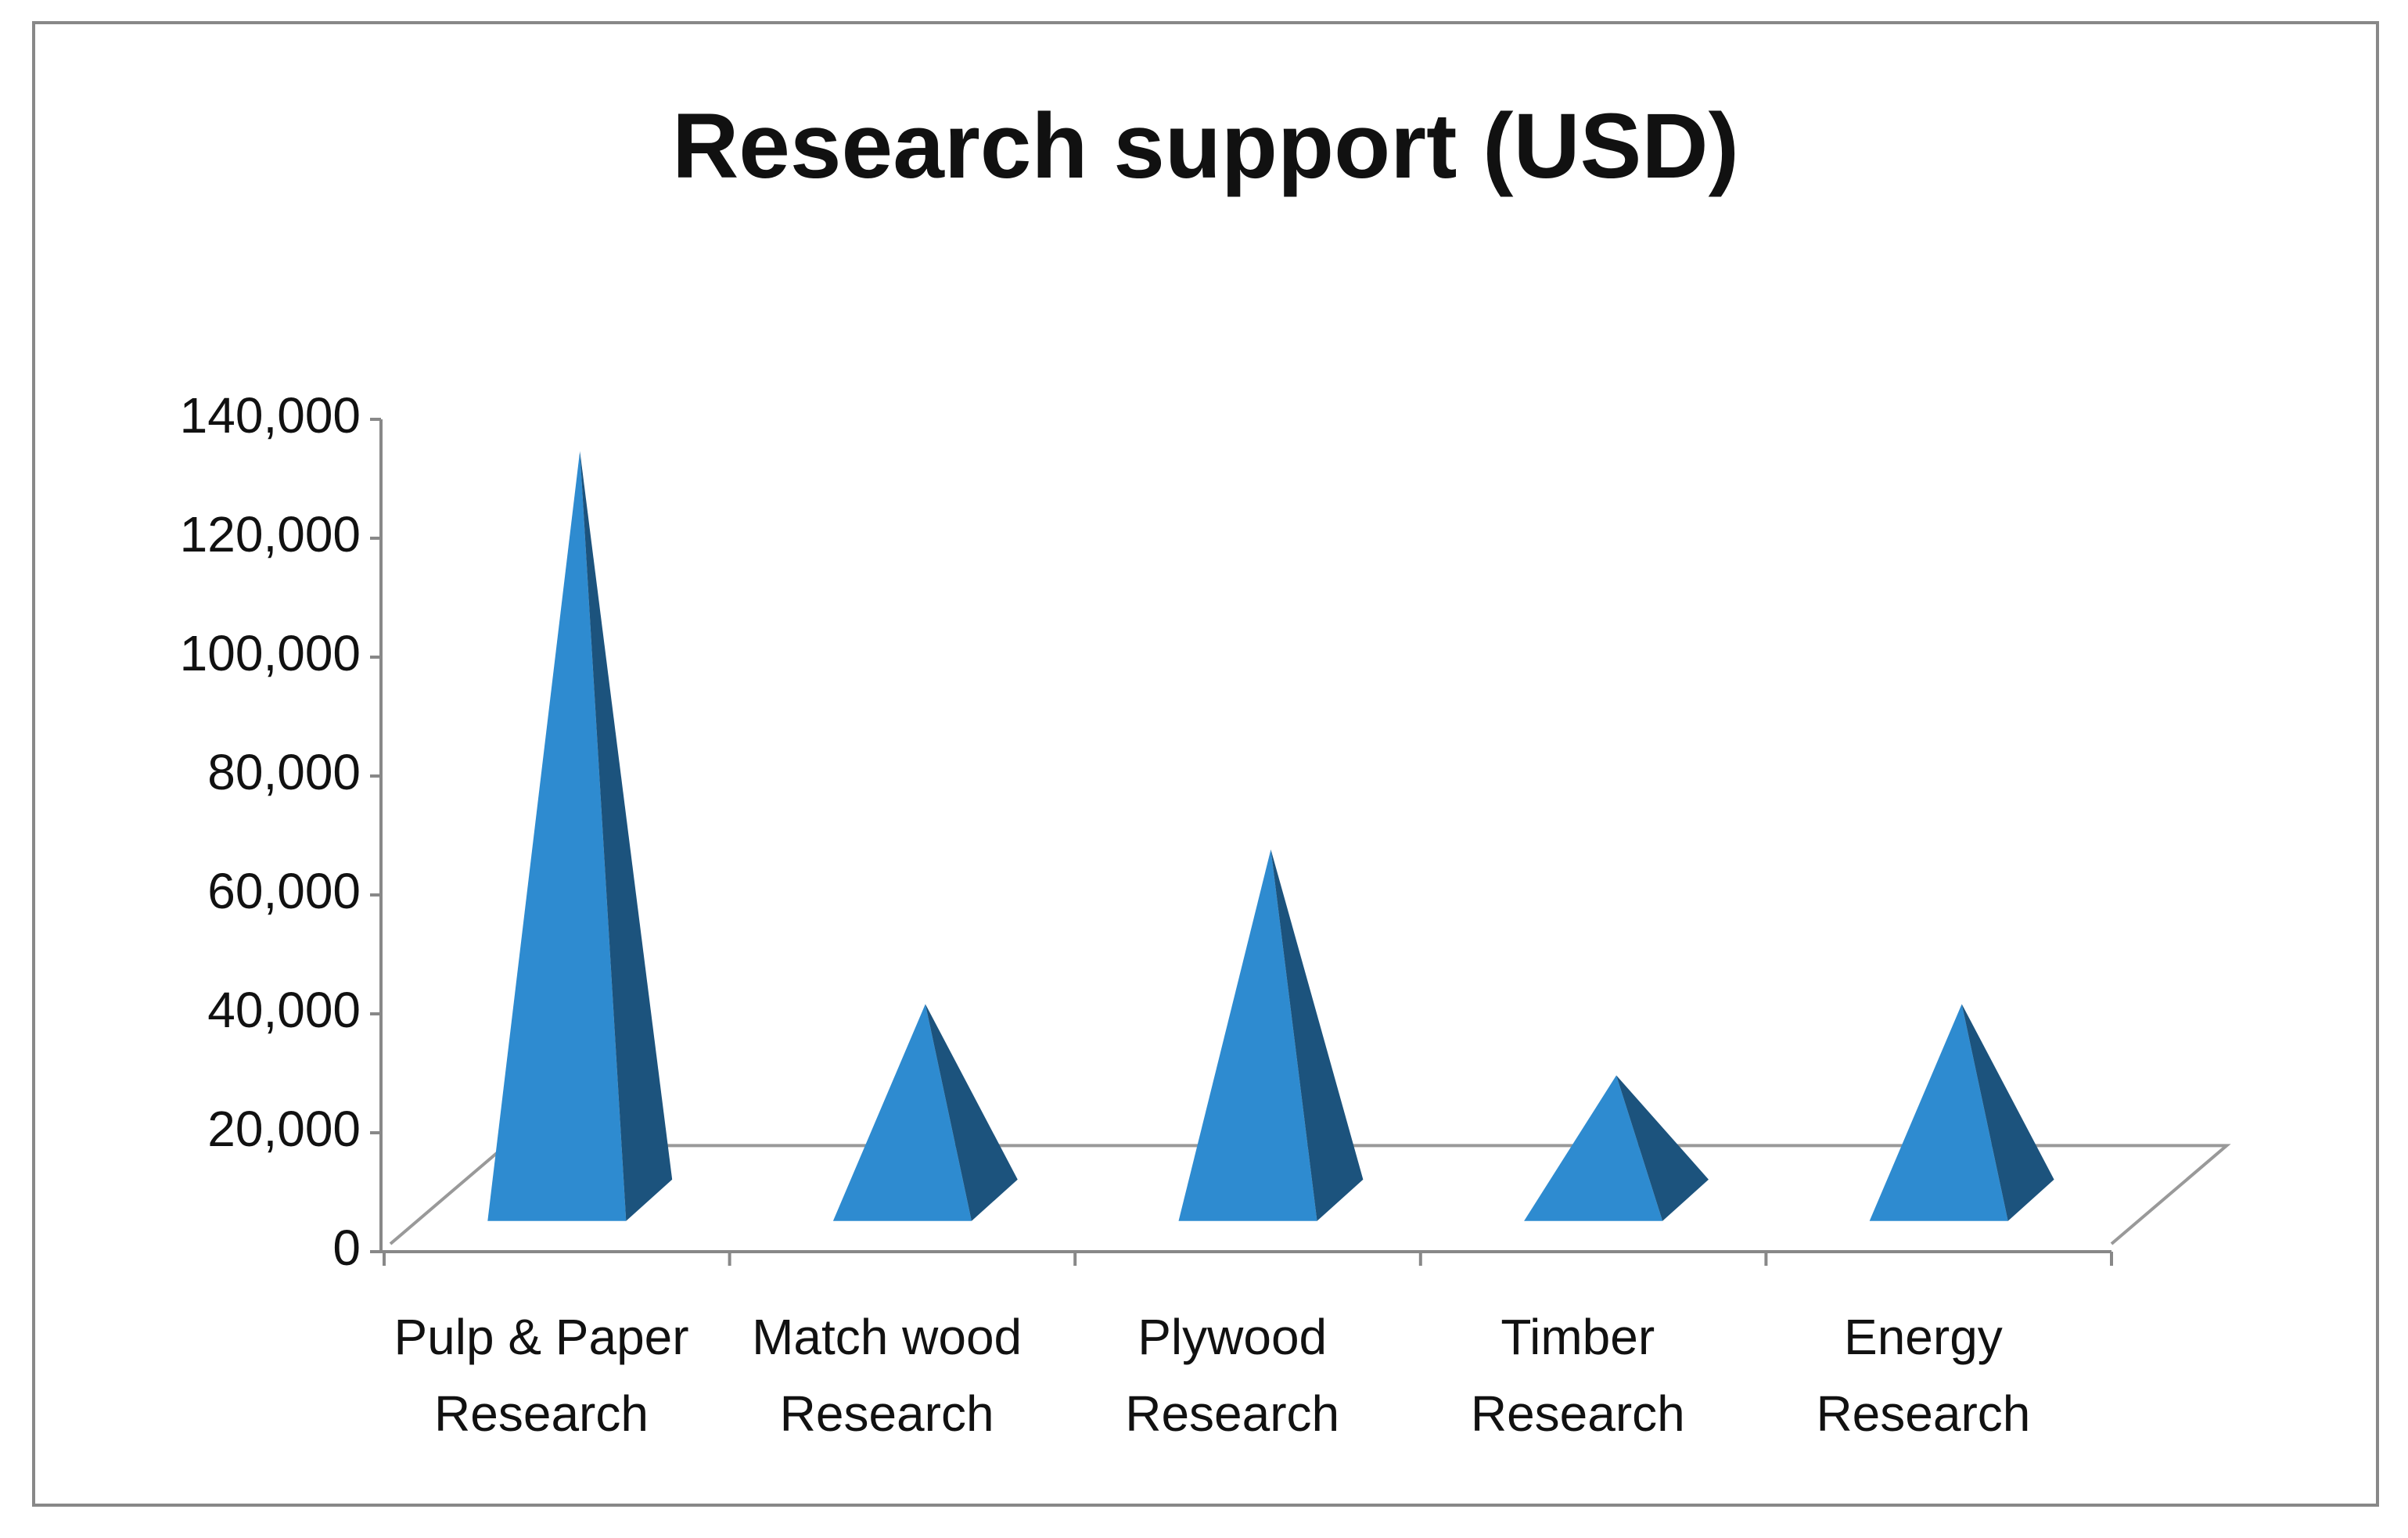 The width and height of the screenshot is (2408, 1538). I want to click on y-tick-label: 140,000, so click(270, 415).